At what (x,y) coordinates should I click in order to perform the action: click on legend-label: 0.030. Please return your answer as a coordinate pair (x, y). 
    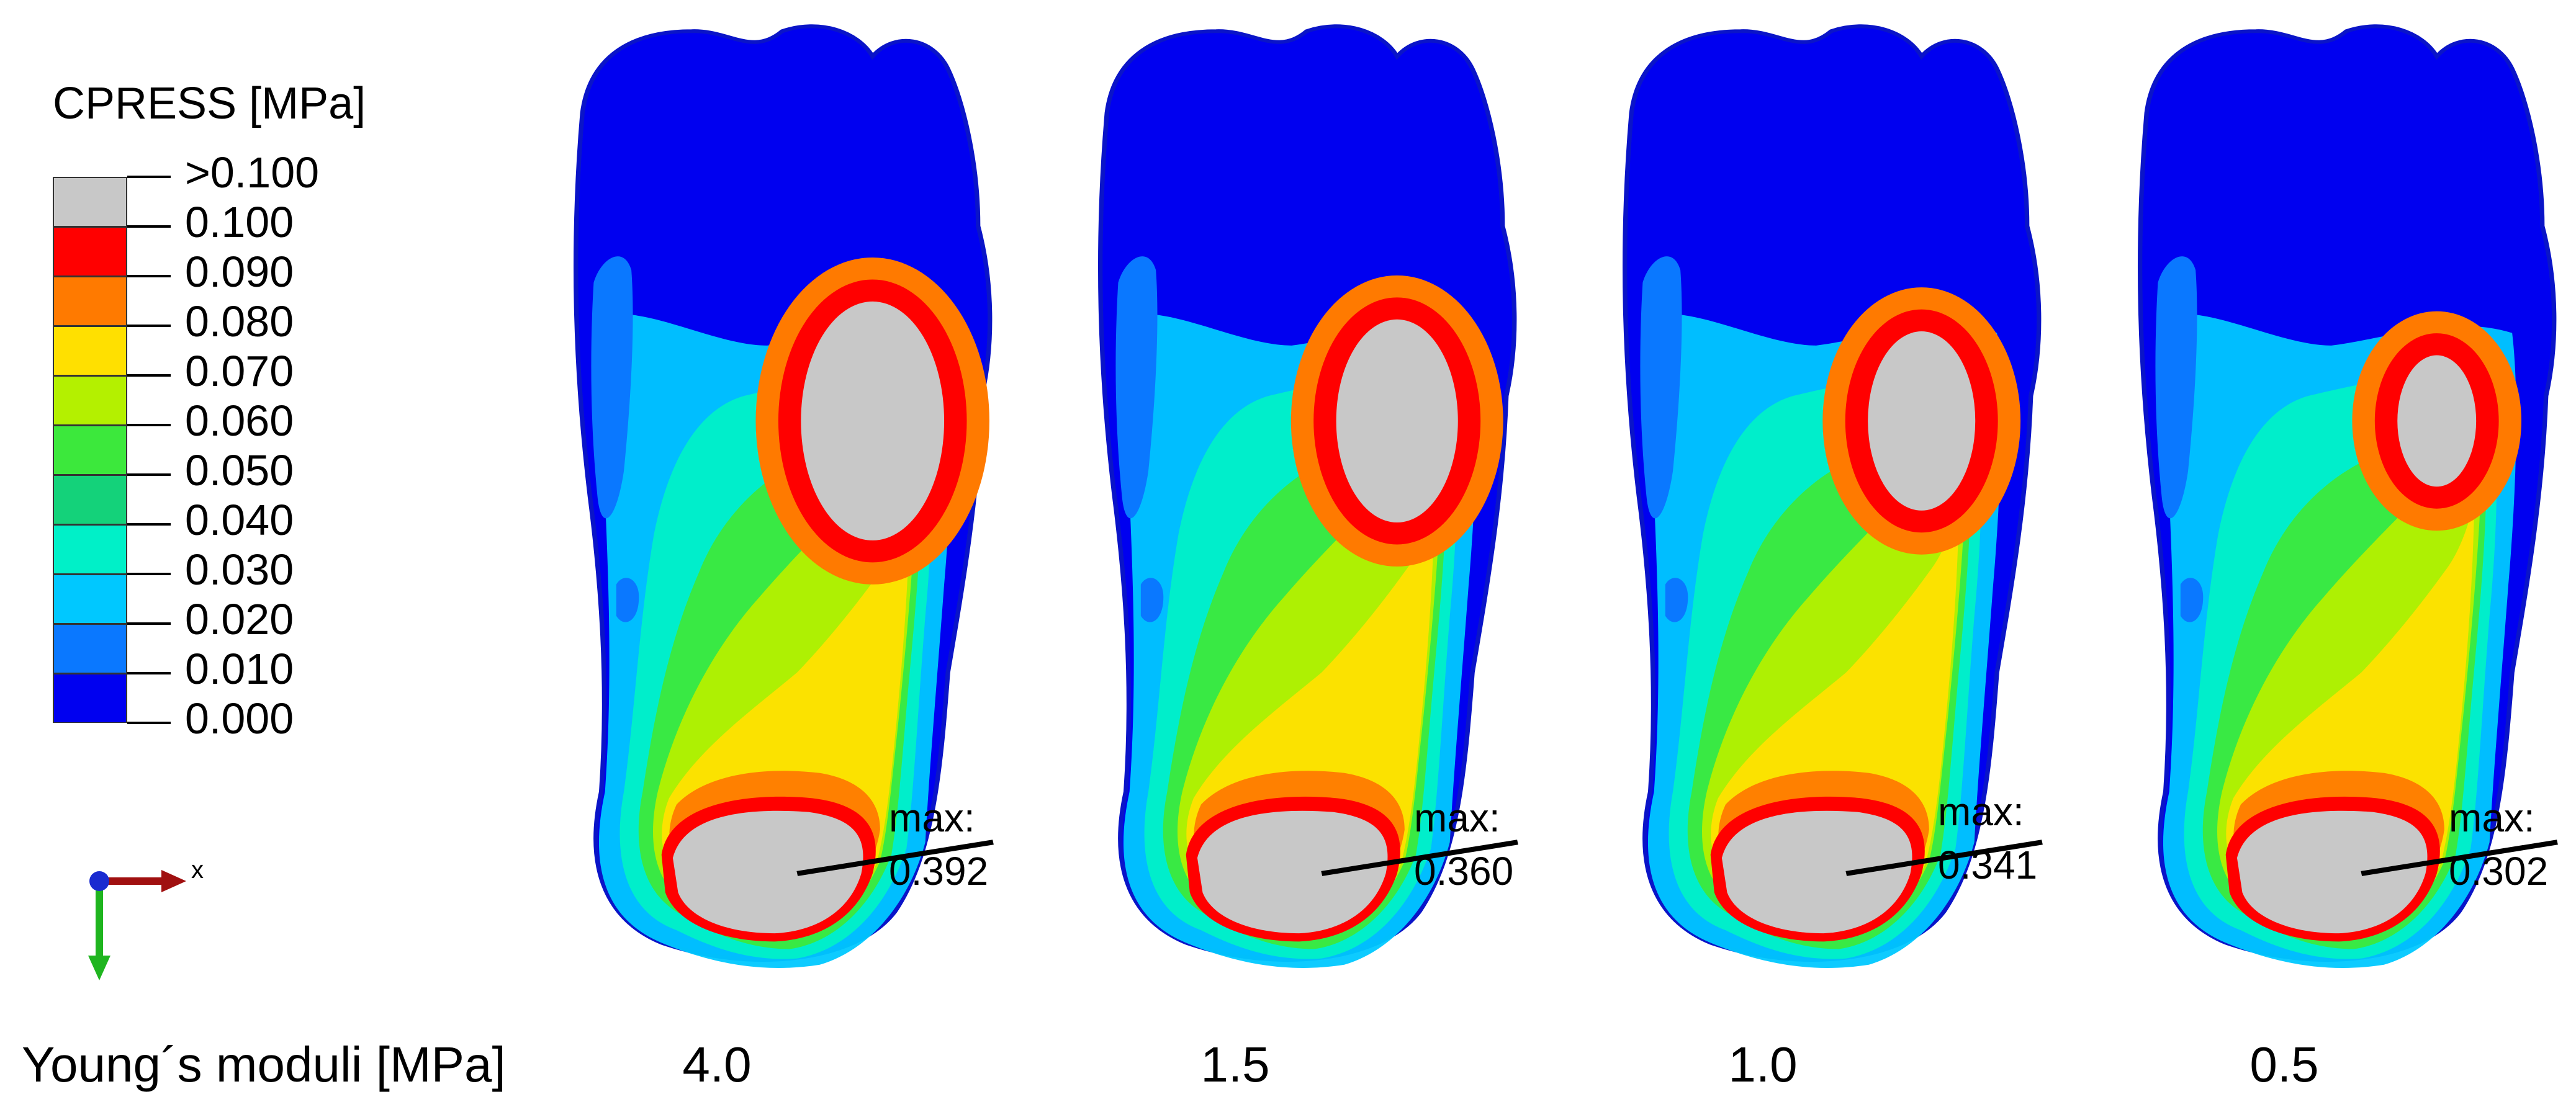
    Looking at the image, I should click on (239, 569).